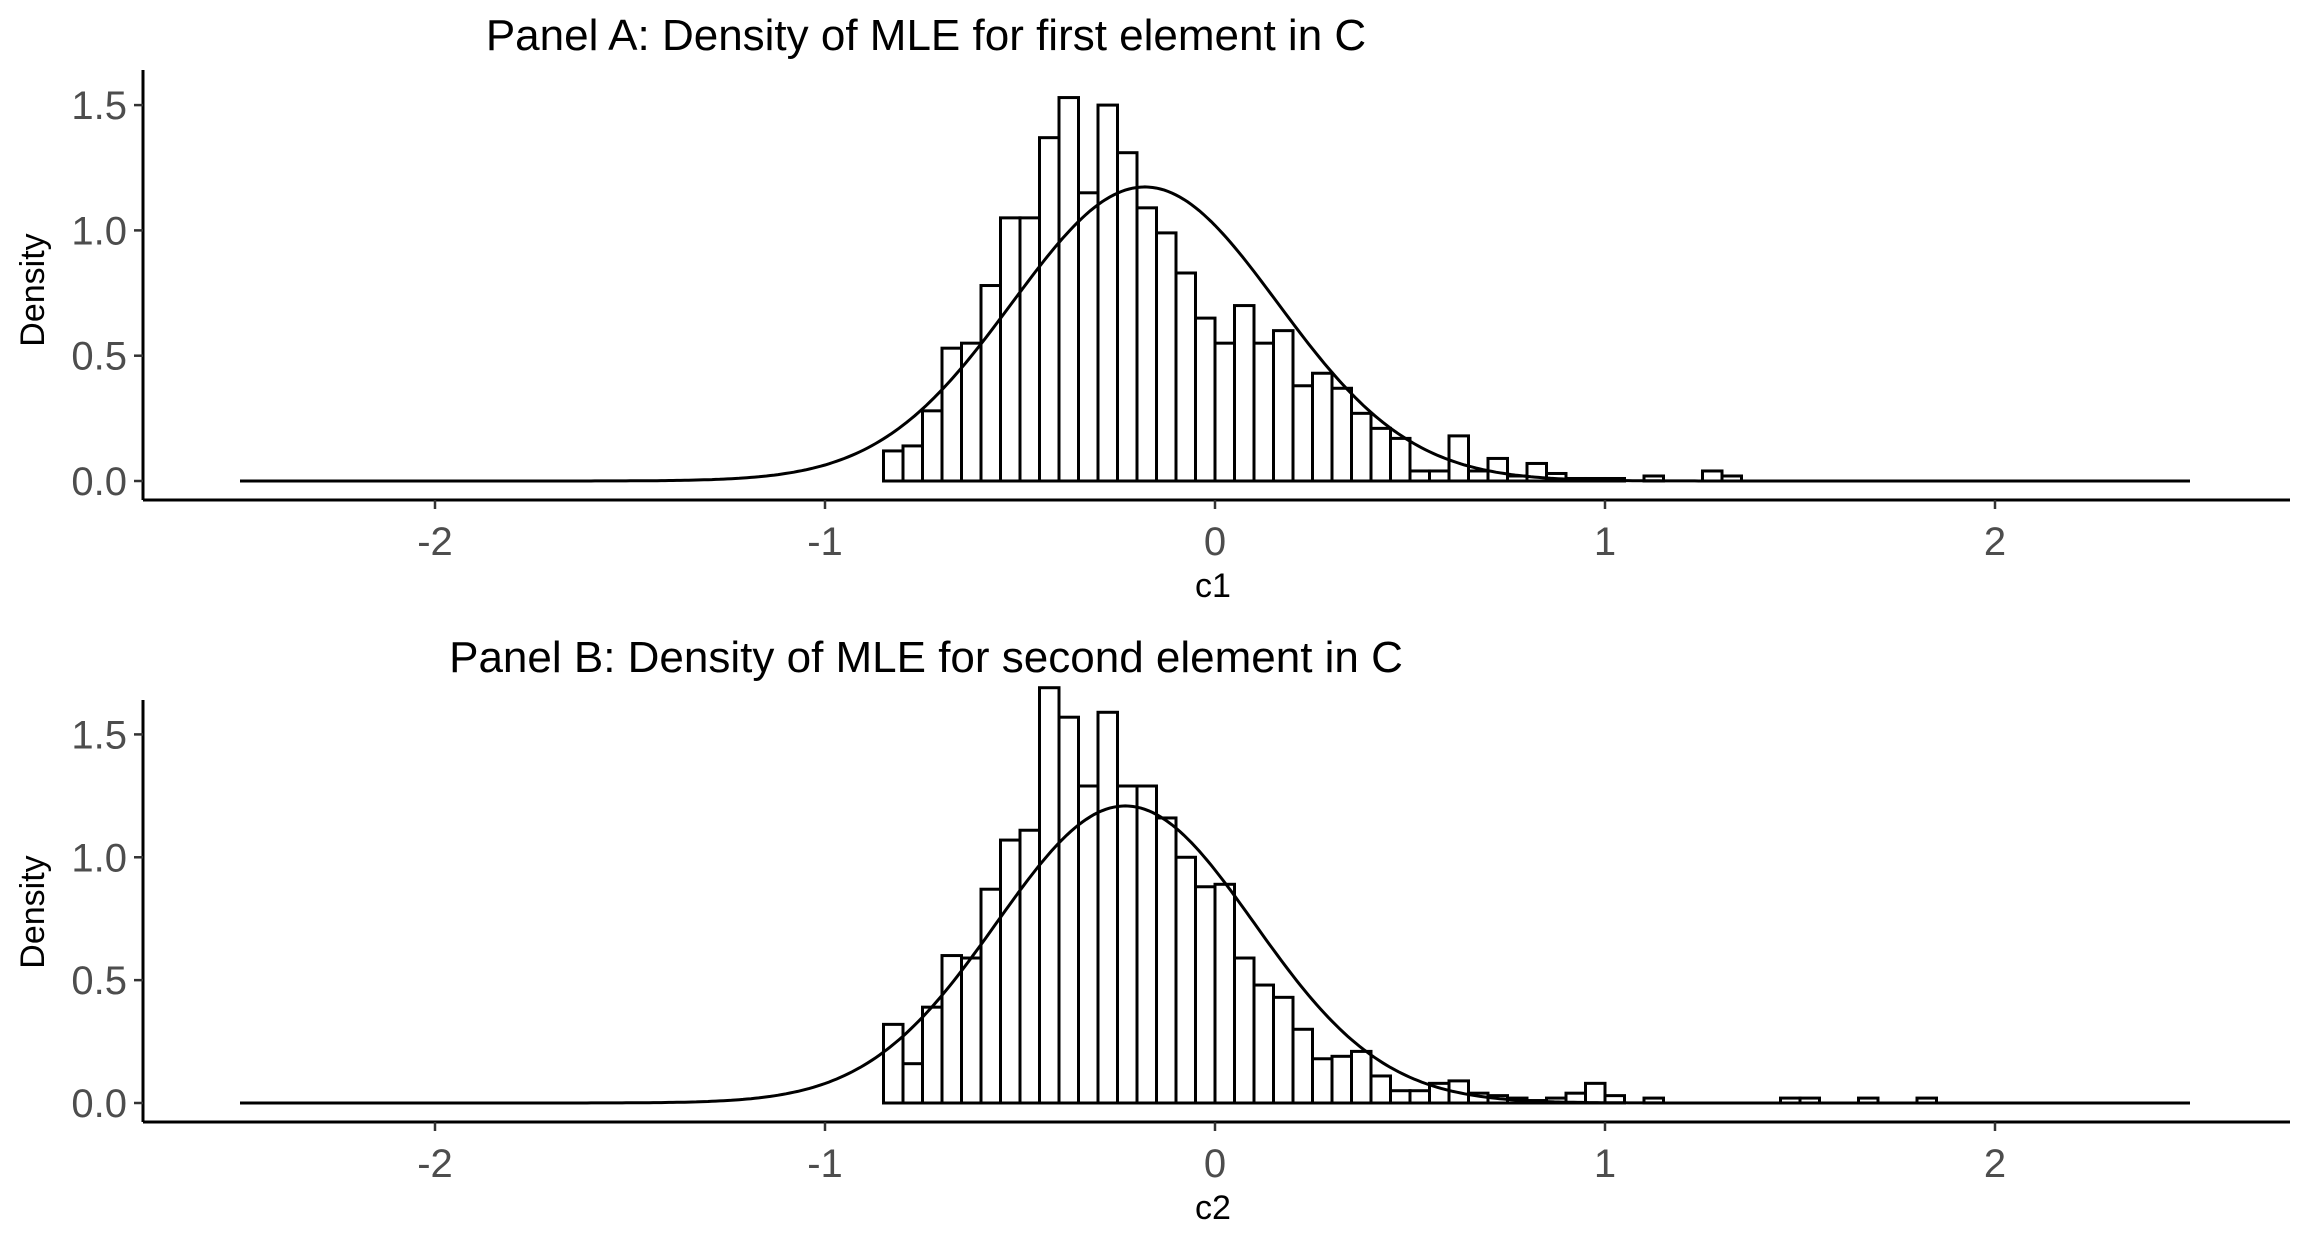  Describe the element at coordinates (33, 289) in the screenshot. I see `panel-a-y-axis-label: Density` at that location.